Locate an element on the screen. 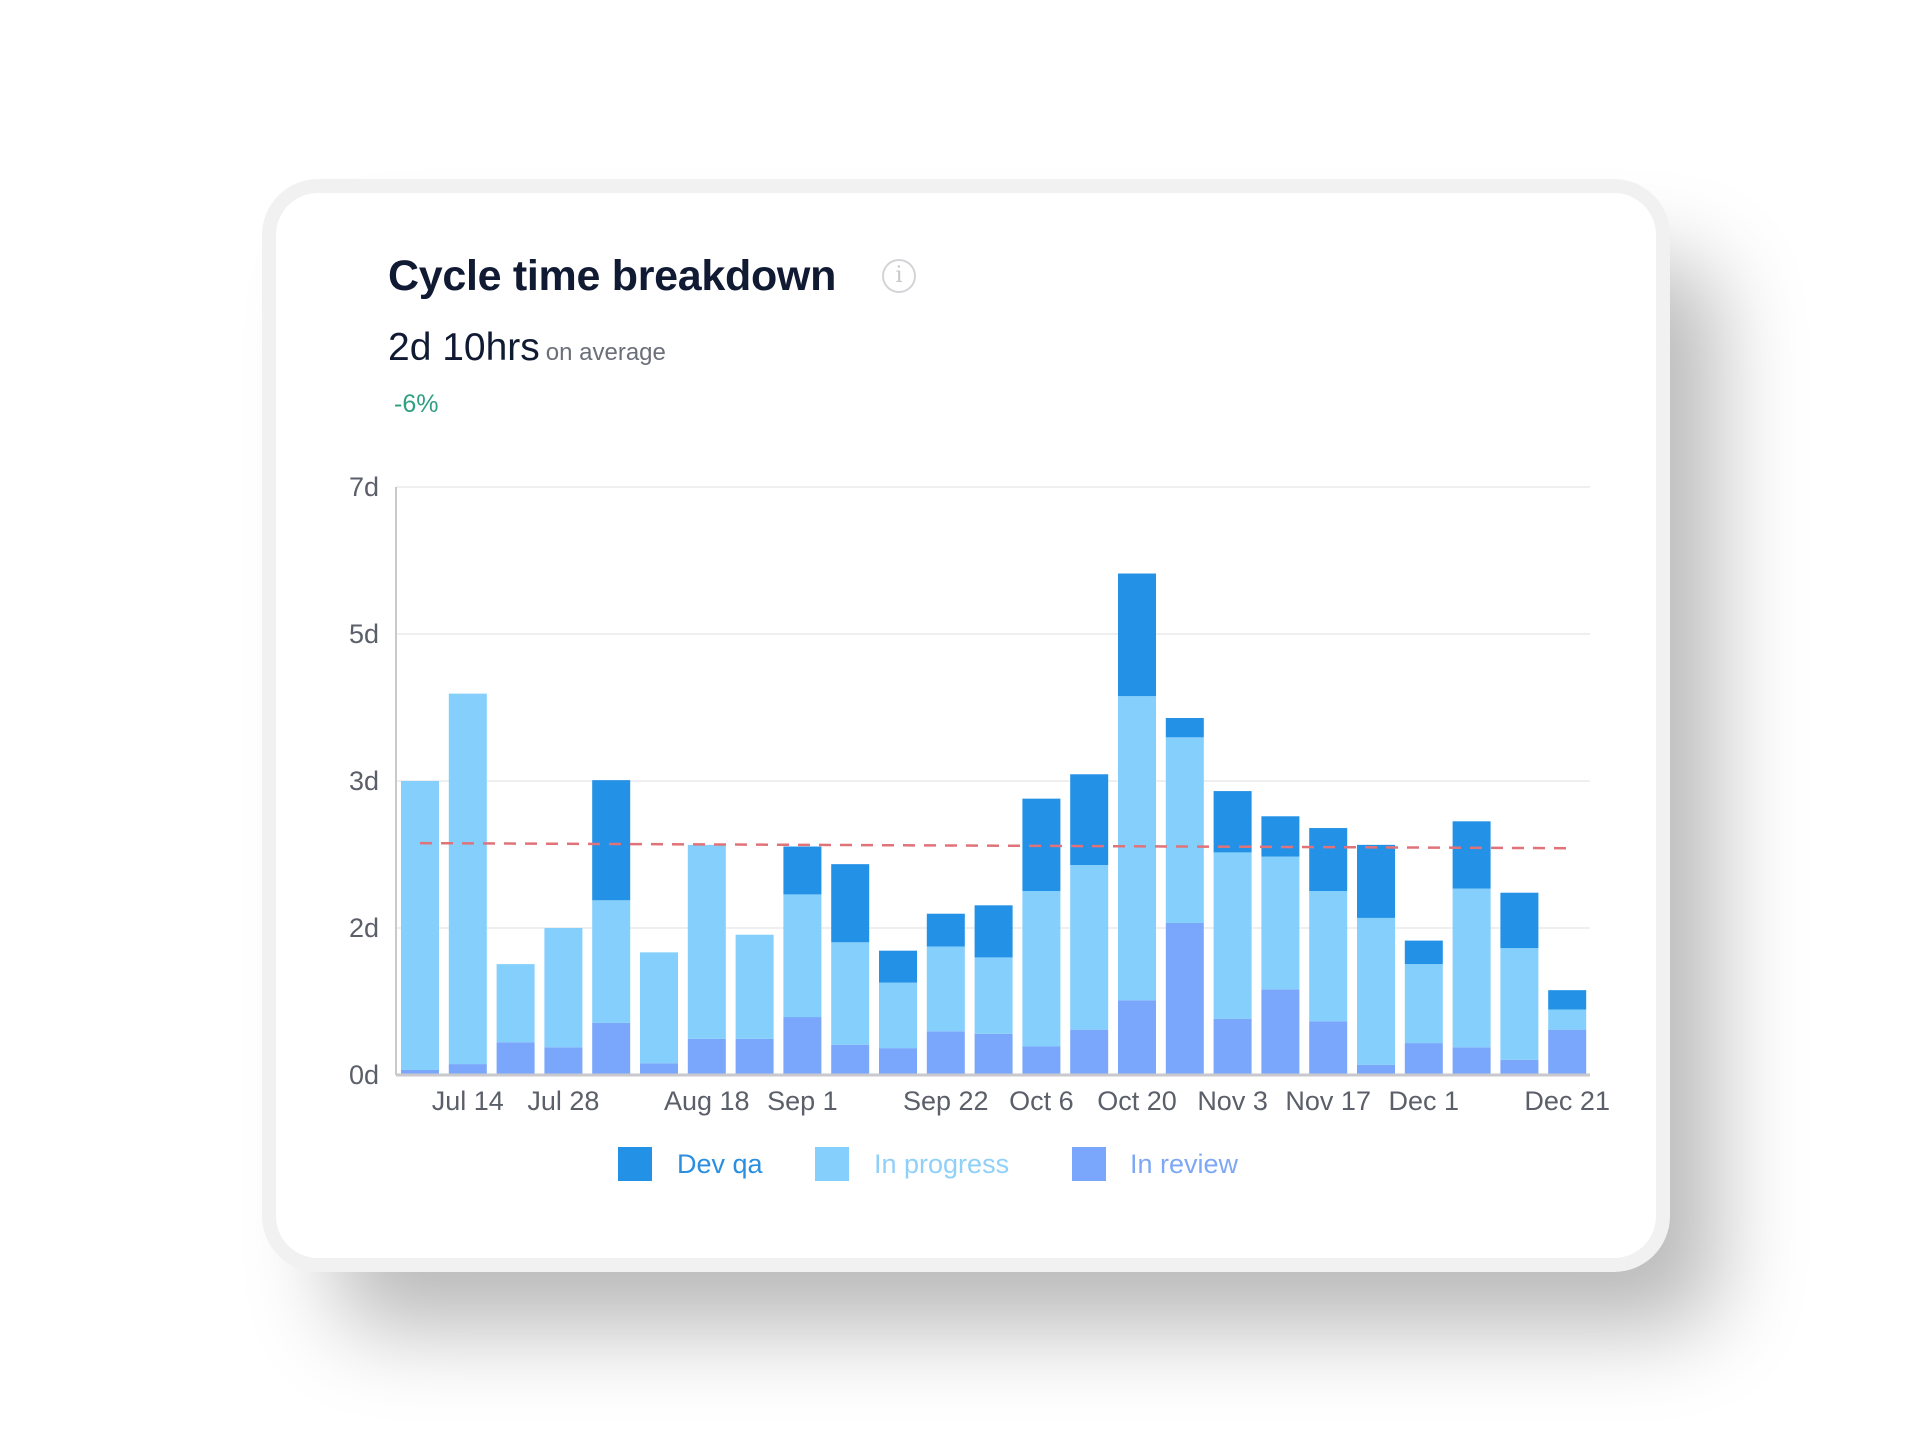  x-tick-label: Dec 1 is located at coordinates (1424, 1101).